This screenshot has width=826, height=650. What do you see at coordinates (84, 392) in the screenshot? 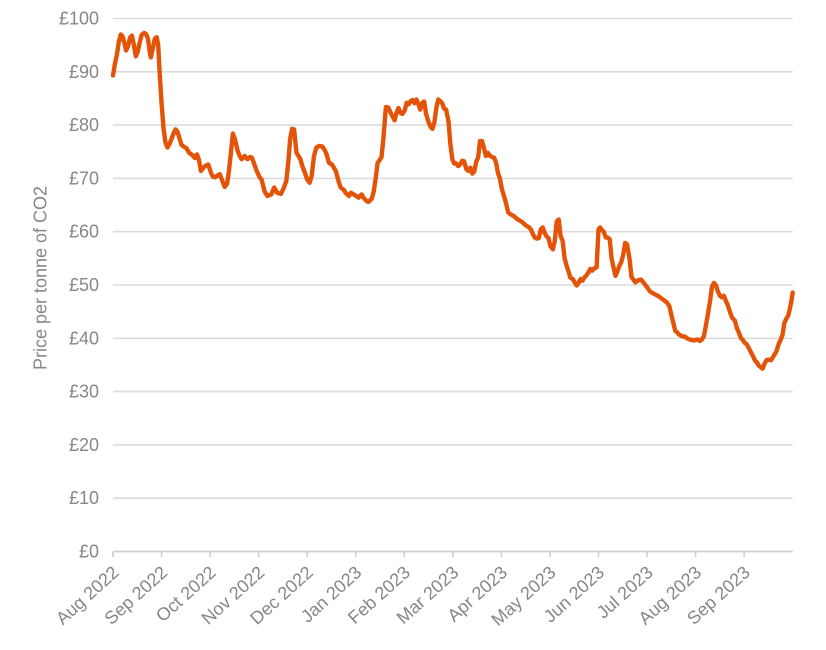
I see `y-tick-label: £30` at bounding box center [84, 392].